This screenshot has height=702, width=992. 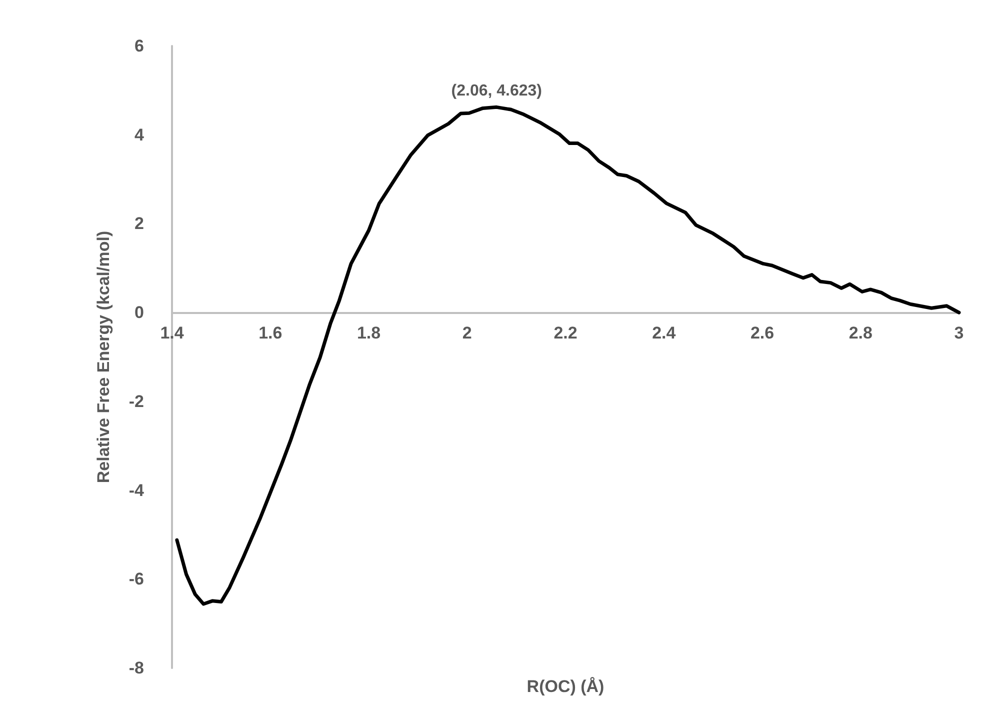 What do you see at coordinates (762, 333) in the screenshot?
I see `x-tick-label: 2.6` at bounding box center [762, 333].